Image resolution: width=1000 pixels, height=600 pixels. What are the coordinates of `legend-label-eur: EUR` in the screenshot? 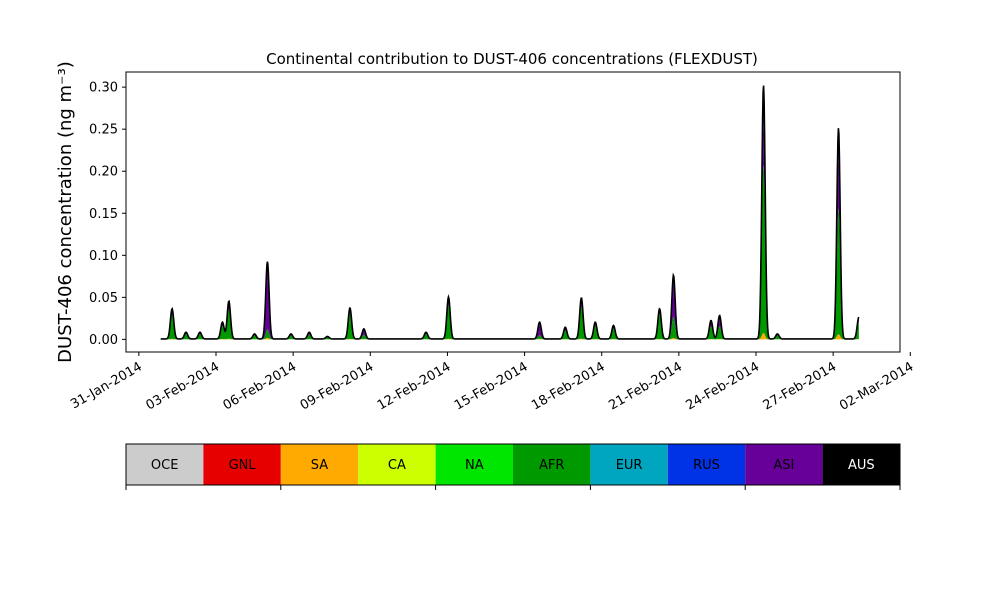 It's located at (629, 465).